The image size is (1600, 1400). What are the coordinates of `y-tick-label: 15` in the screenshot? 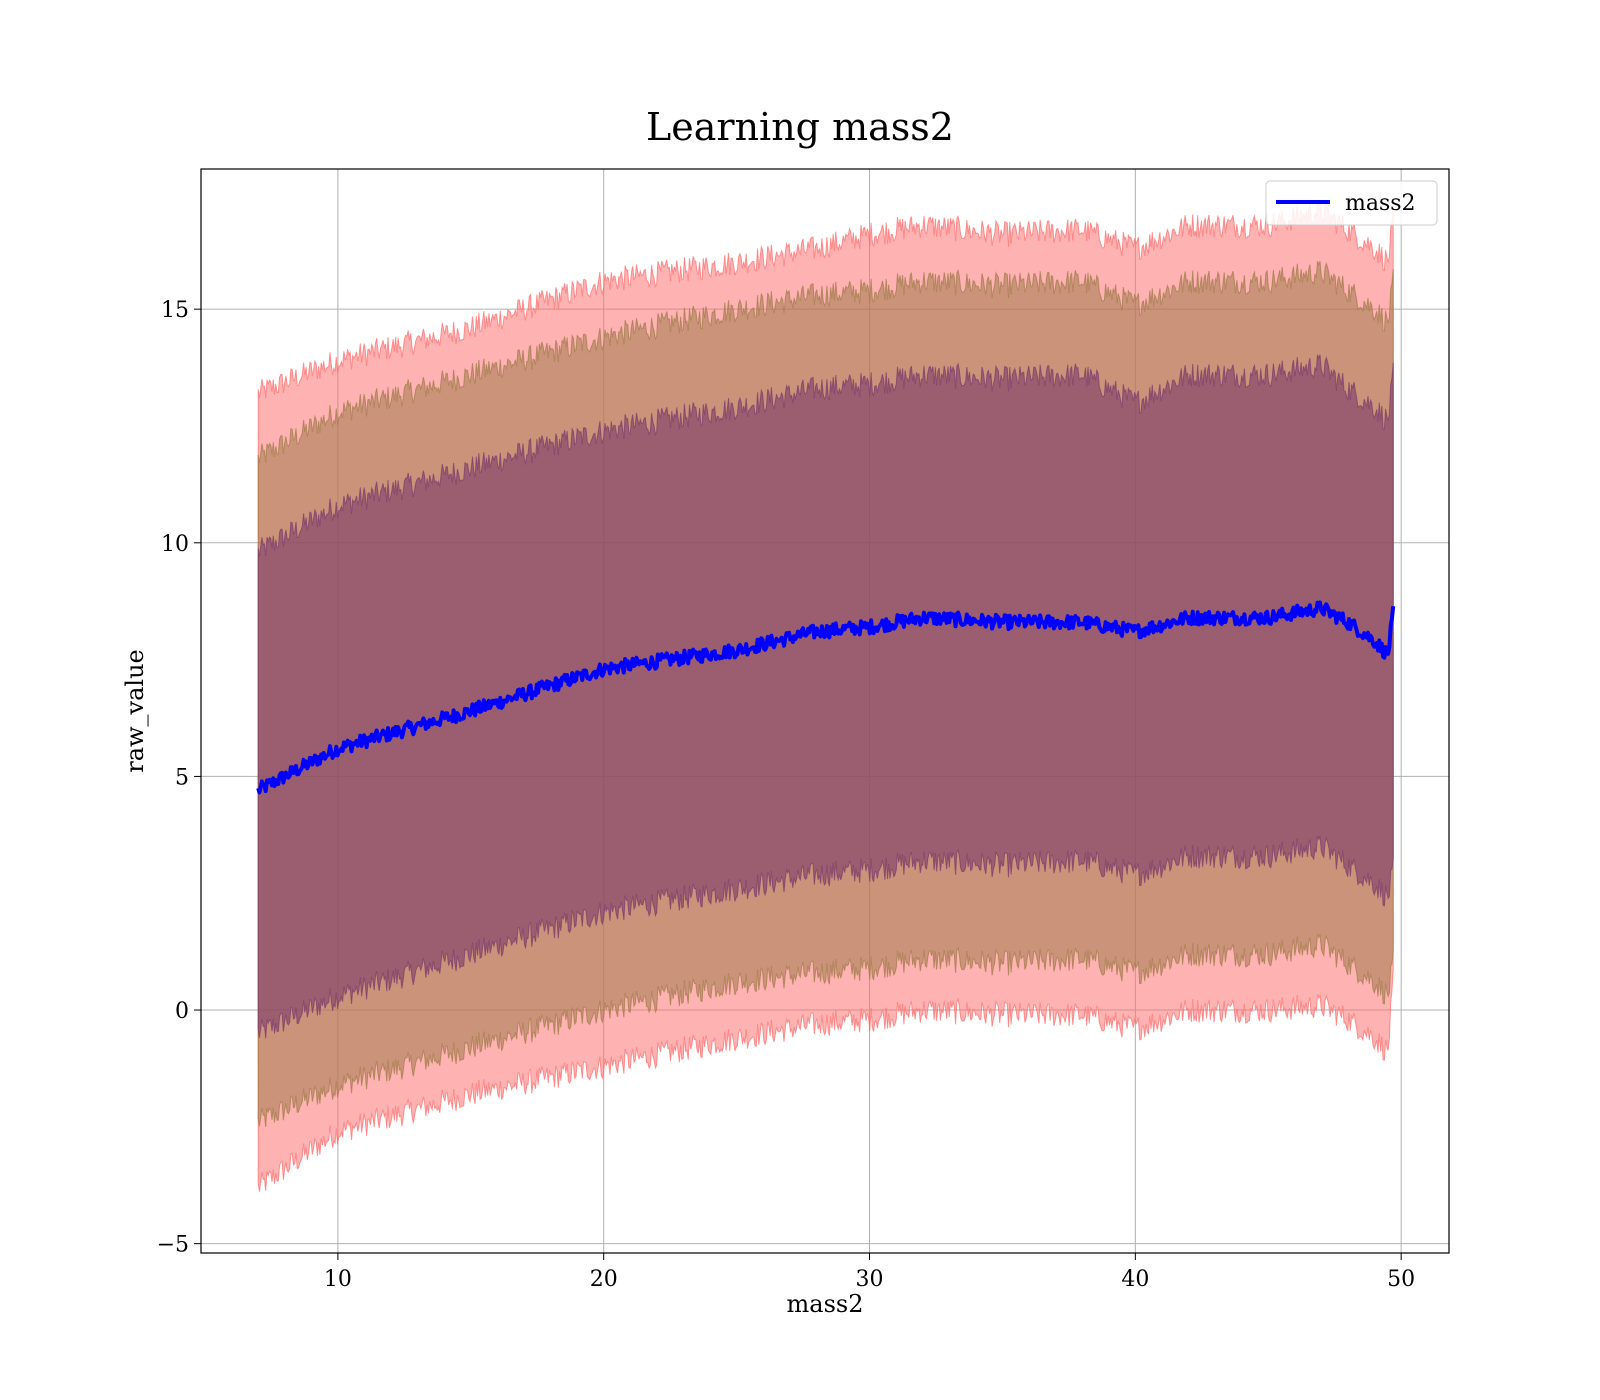 It's located at (175, 310).